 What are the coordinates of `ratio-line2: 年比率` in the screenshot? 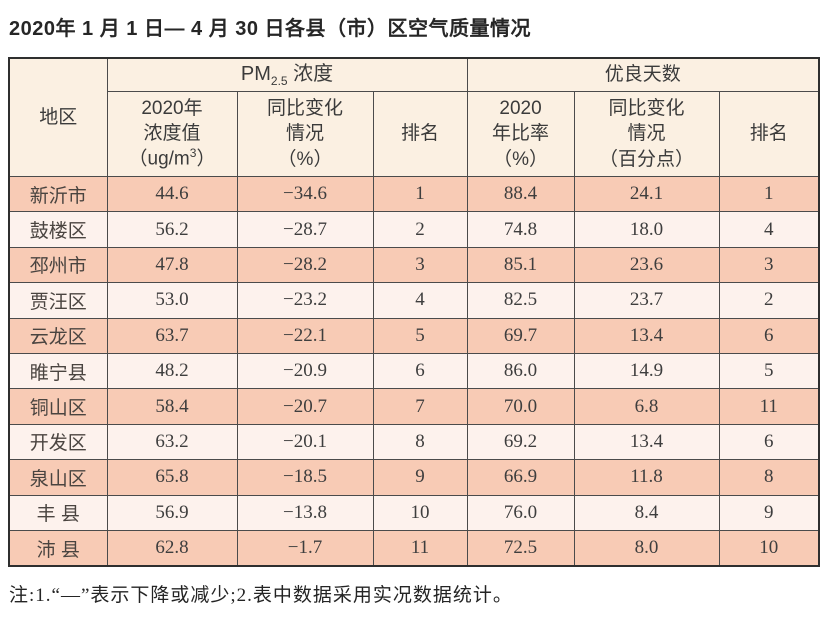 It's located at (521, 134).